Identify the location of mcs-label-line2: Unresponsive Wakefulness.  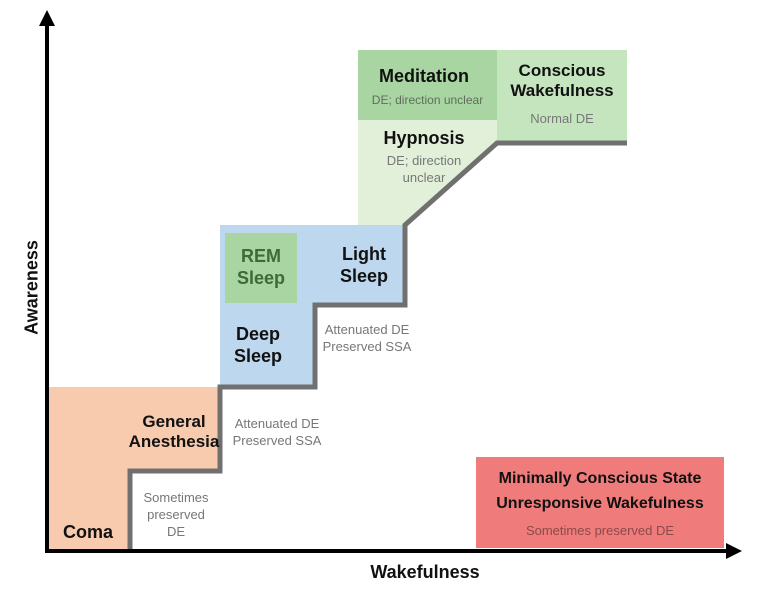
(600, 503).